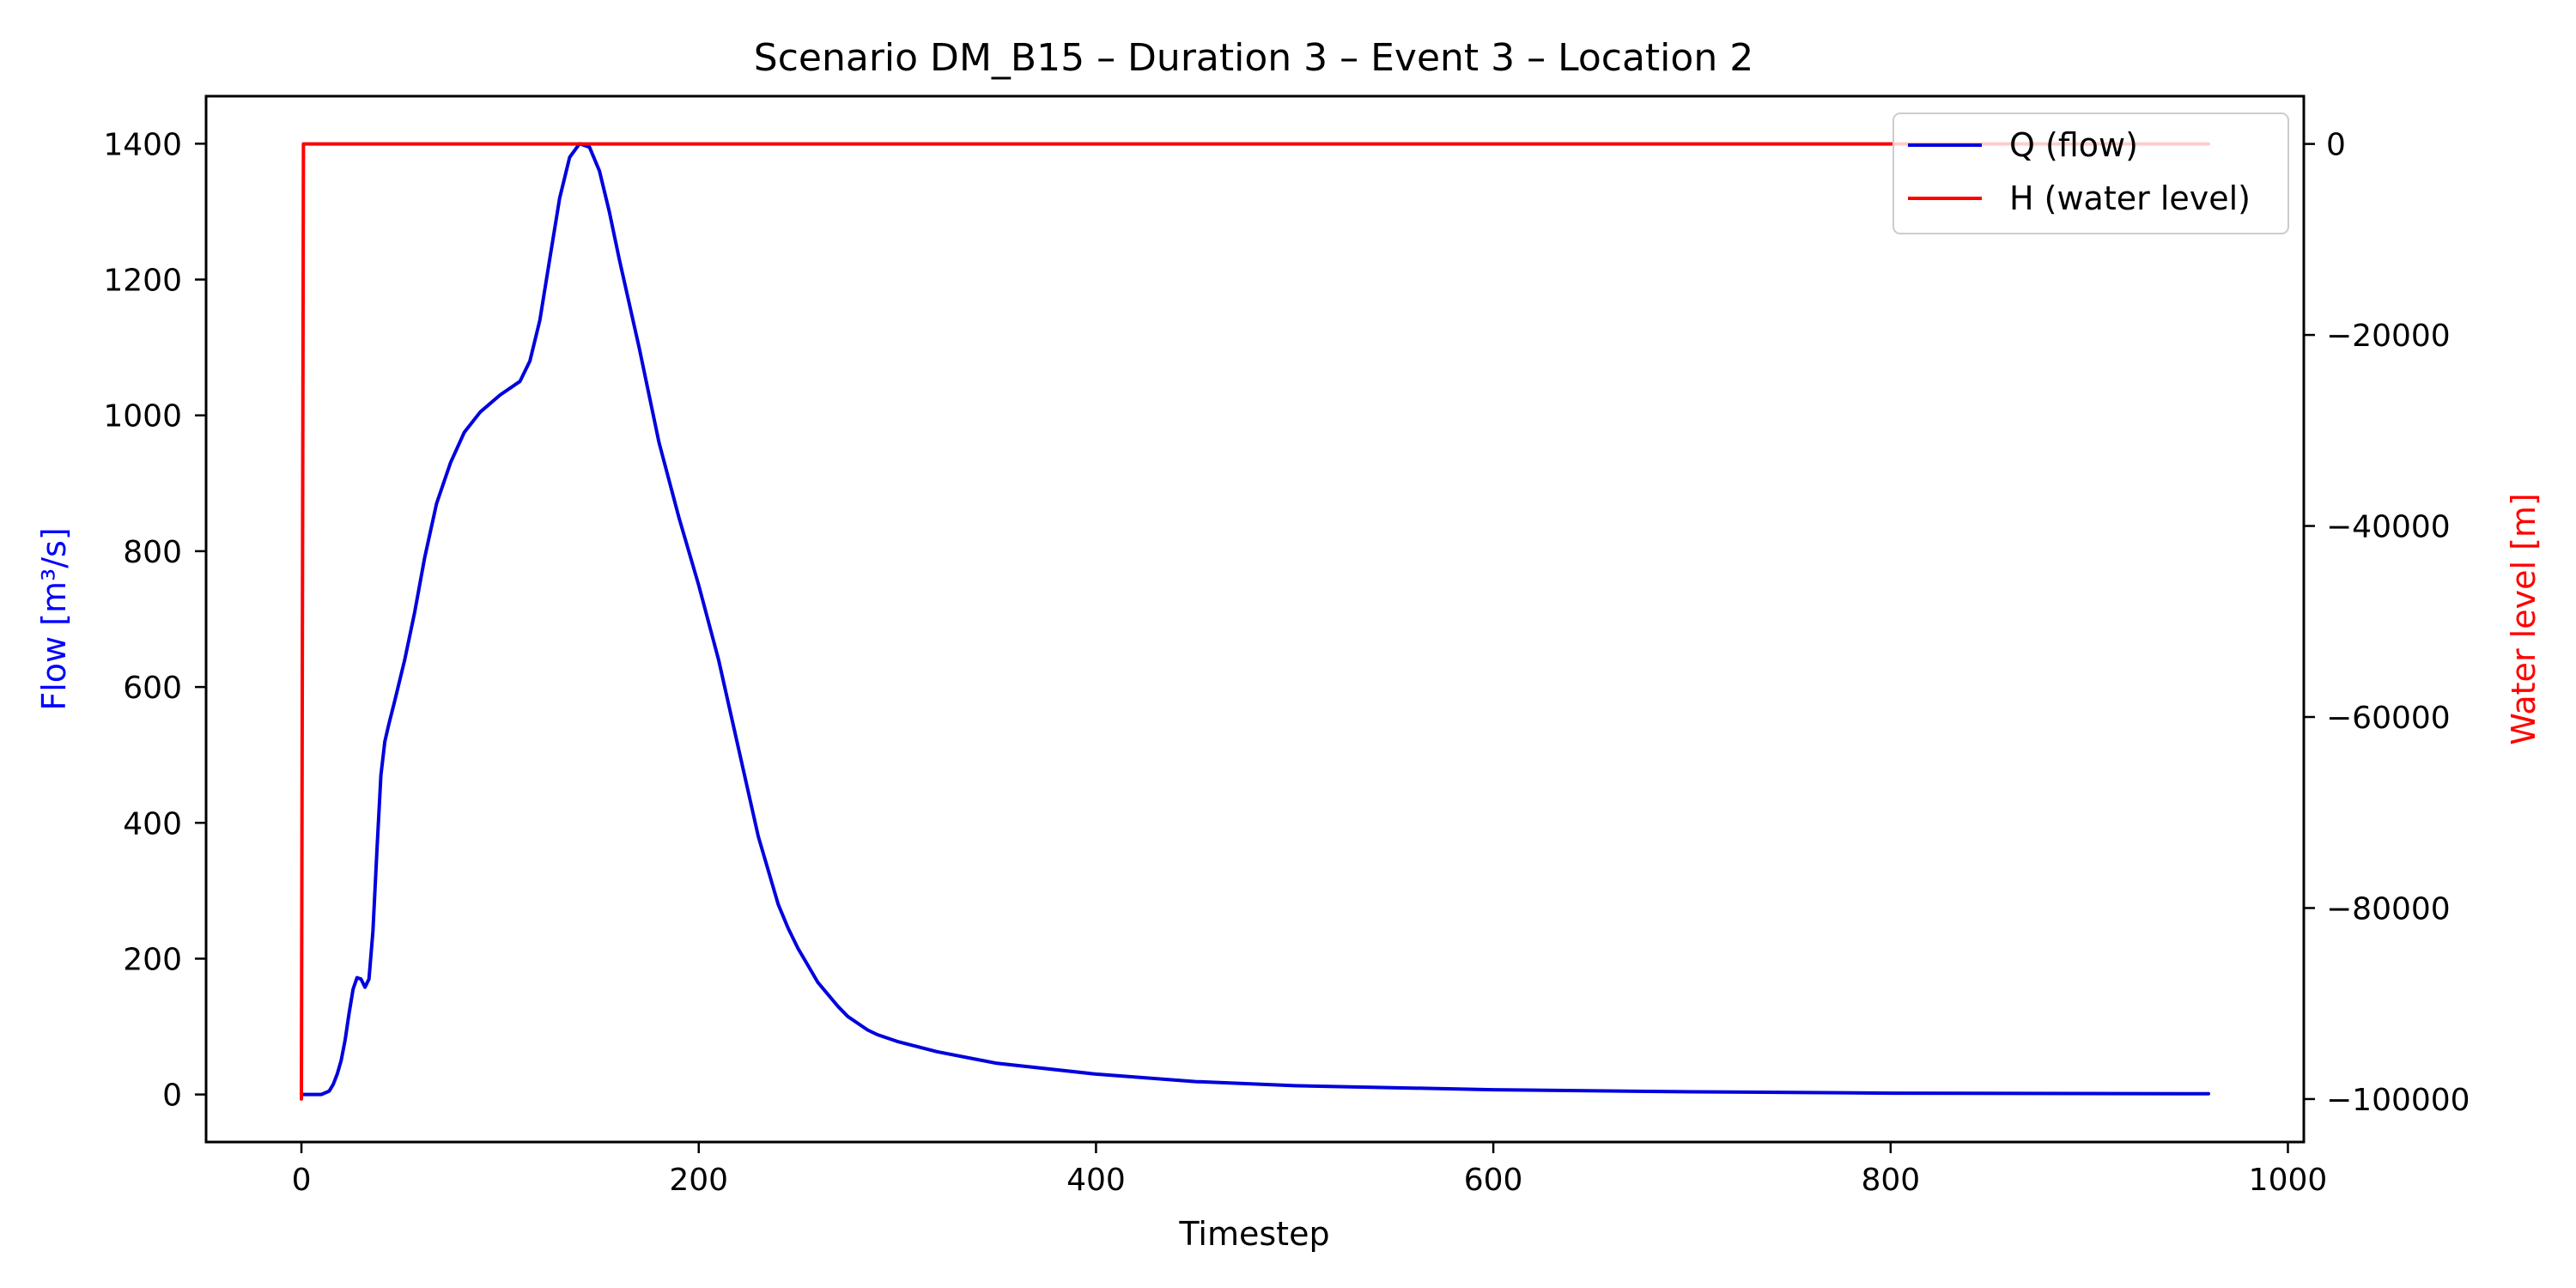 This screenshot has height=1288, width=2576. What do you see at coordinates (2130, 198) in the screenshot?
I see `legend-label-level: H (water level)` at bounding box center [2130, 198].